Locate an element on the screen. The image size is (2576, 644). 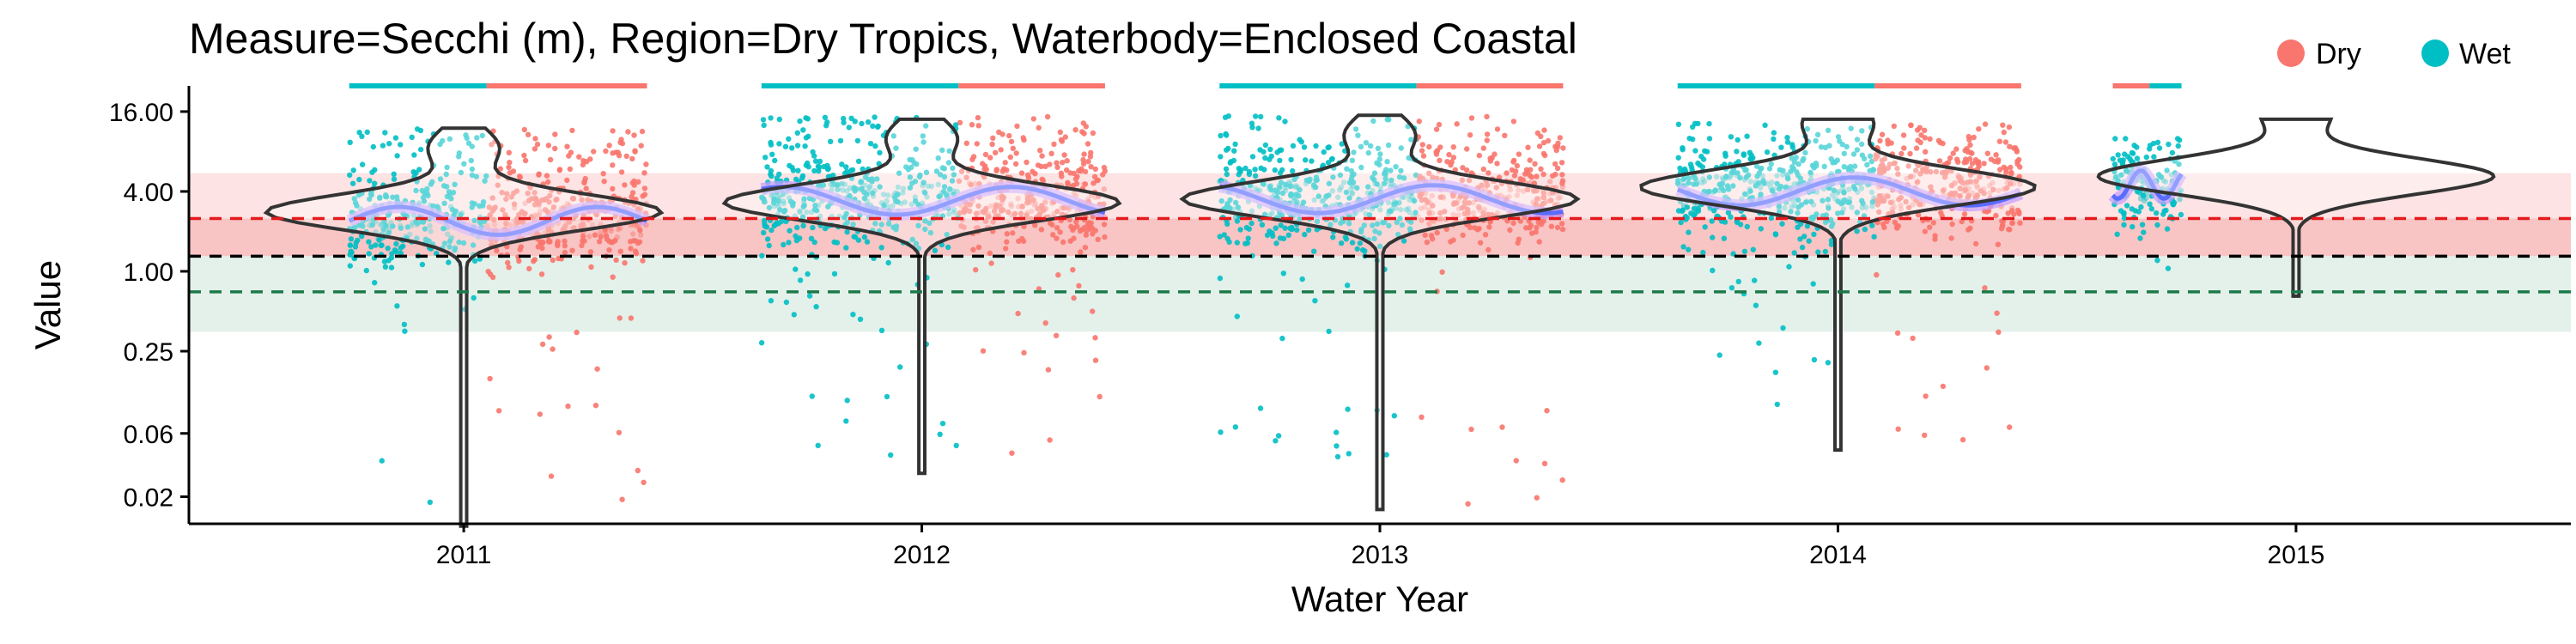
legend-wet-label: Wet is located at coordinates (2485, 54).